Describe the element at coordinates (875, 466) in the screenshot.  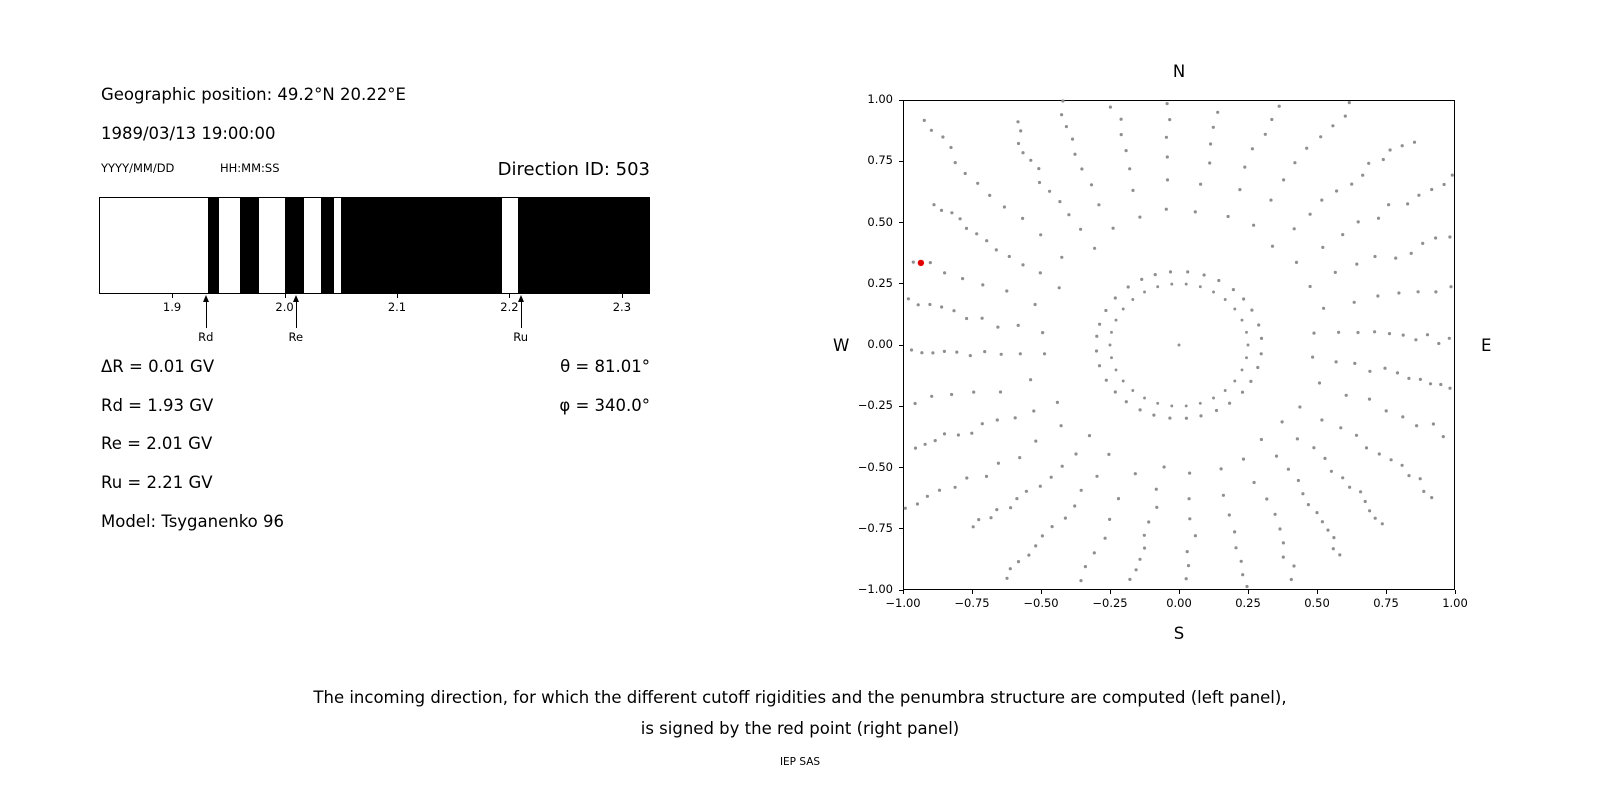
I see `y-tick-label: −0.50` at that location.